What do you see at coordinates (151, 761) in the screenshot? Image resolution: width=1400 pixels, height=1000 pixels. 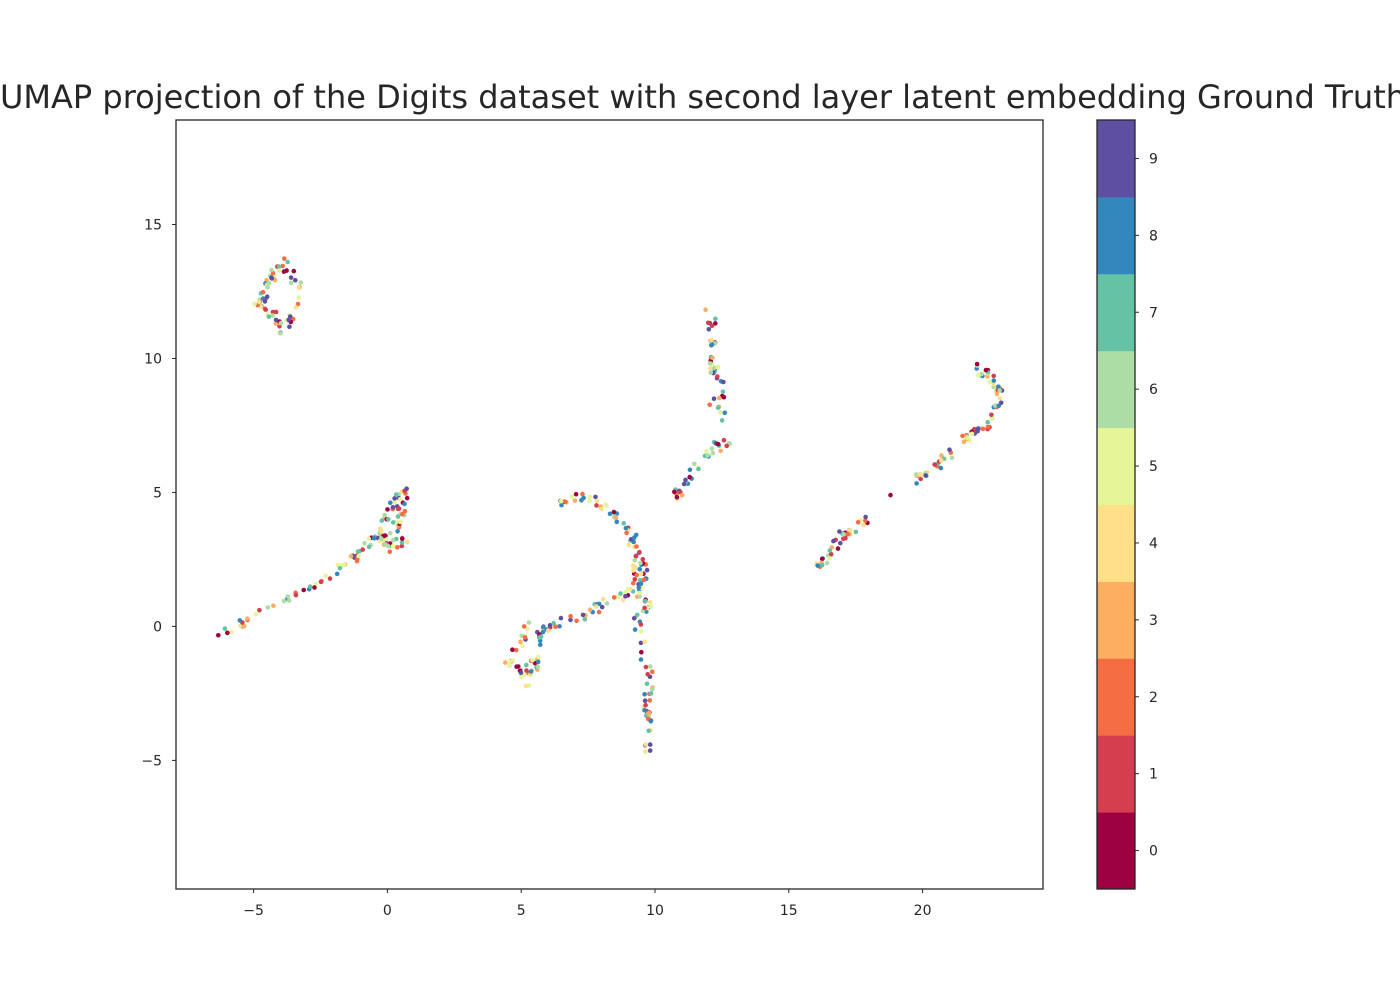 I see `y-tick-label: −5` at bounding box center [151, 761].